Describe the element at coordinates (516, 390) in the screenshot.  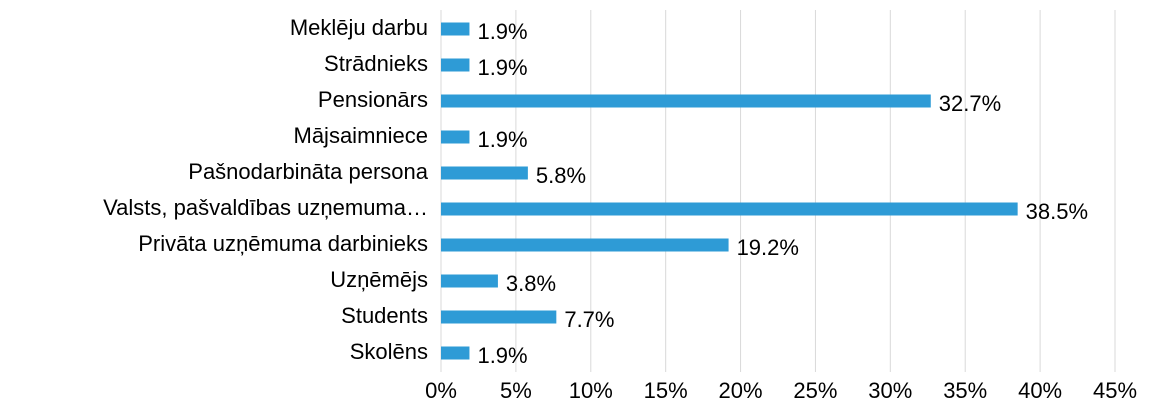
I see `x-tick-label: 5%` at that location.